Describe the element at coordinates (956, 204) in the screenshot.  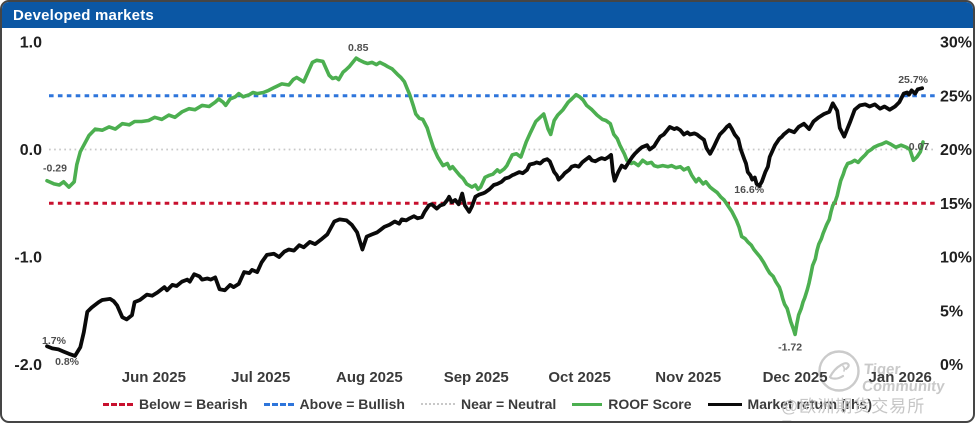
I see `y-axis-right-tick-label: 15%` at that location.